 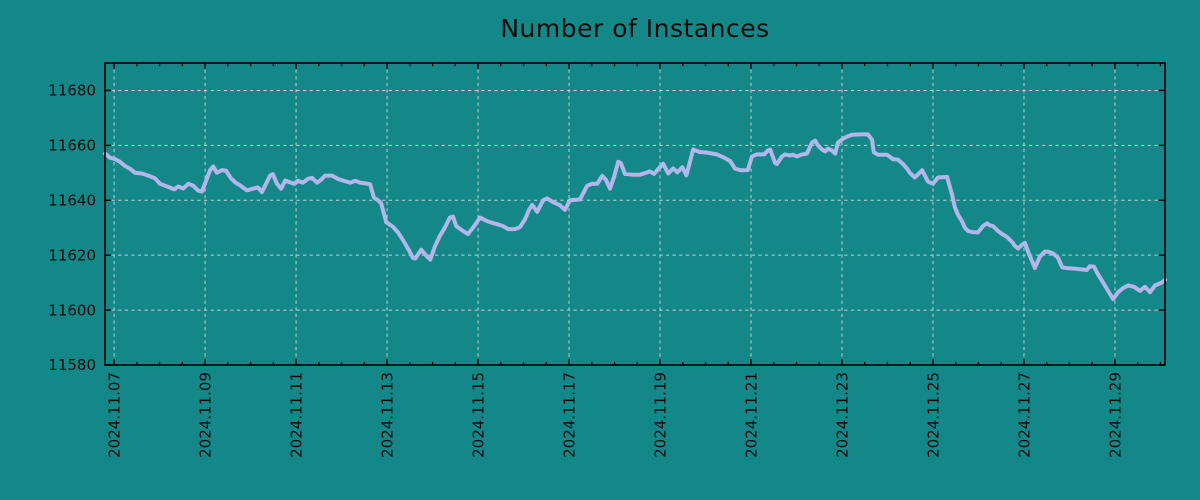 I want to click on y-axis-tick-label: 11620, so click(x=72, y=255).